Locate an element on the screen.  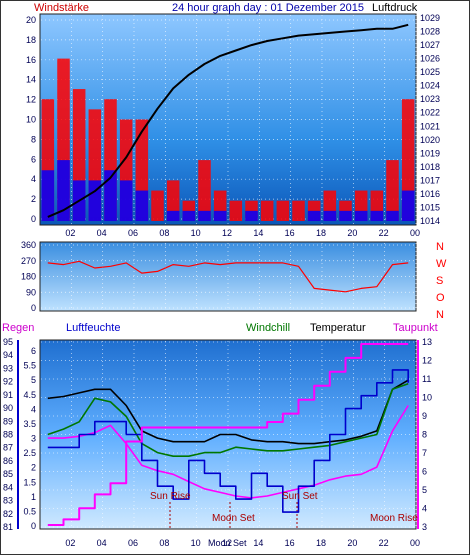
humidity-tick-label: 89 is located at coordinates (8, 421).